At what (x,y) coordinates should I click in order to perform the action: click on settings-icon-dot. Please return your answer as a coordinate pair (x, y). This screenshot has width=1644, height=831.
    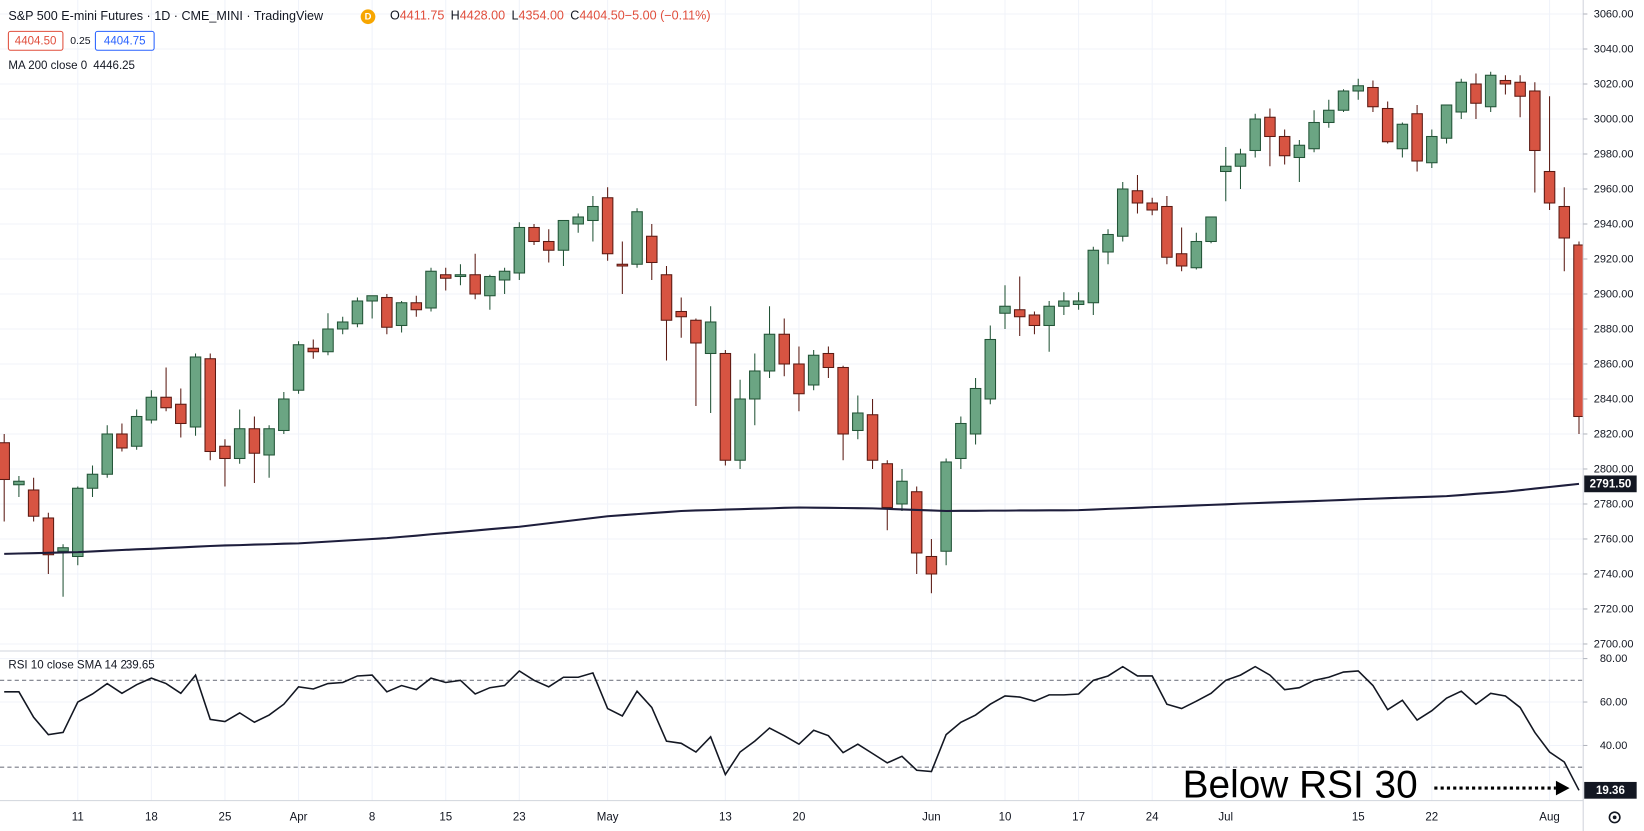
    Looking at the image, I should click on (1614, 817).